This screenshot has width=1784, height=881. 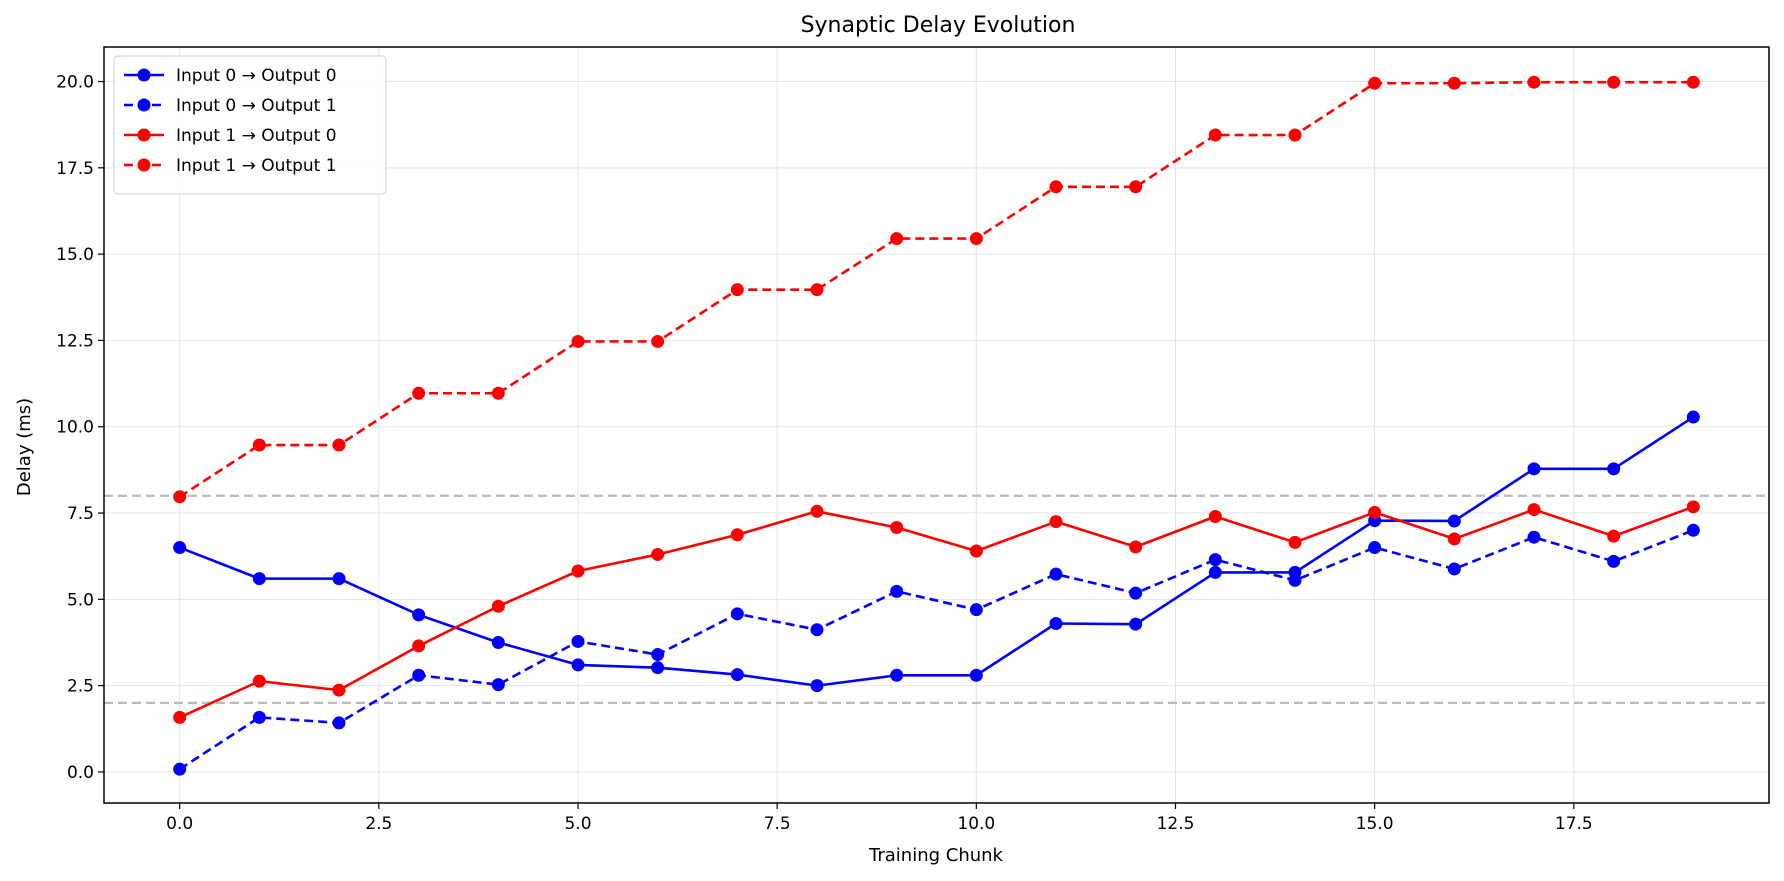 I want to click on y-tick-label: 0.0, so click(x=80, y=773).